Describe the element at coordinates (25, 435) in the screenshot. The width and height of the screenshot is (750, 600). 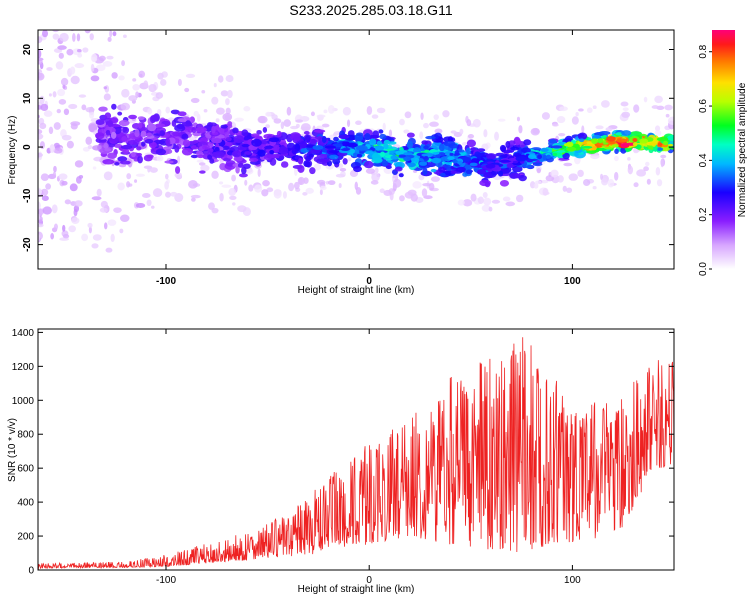
I see `snr-ytick-label: 800` at that location.